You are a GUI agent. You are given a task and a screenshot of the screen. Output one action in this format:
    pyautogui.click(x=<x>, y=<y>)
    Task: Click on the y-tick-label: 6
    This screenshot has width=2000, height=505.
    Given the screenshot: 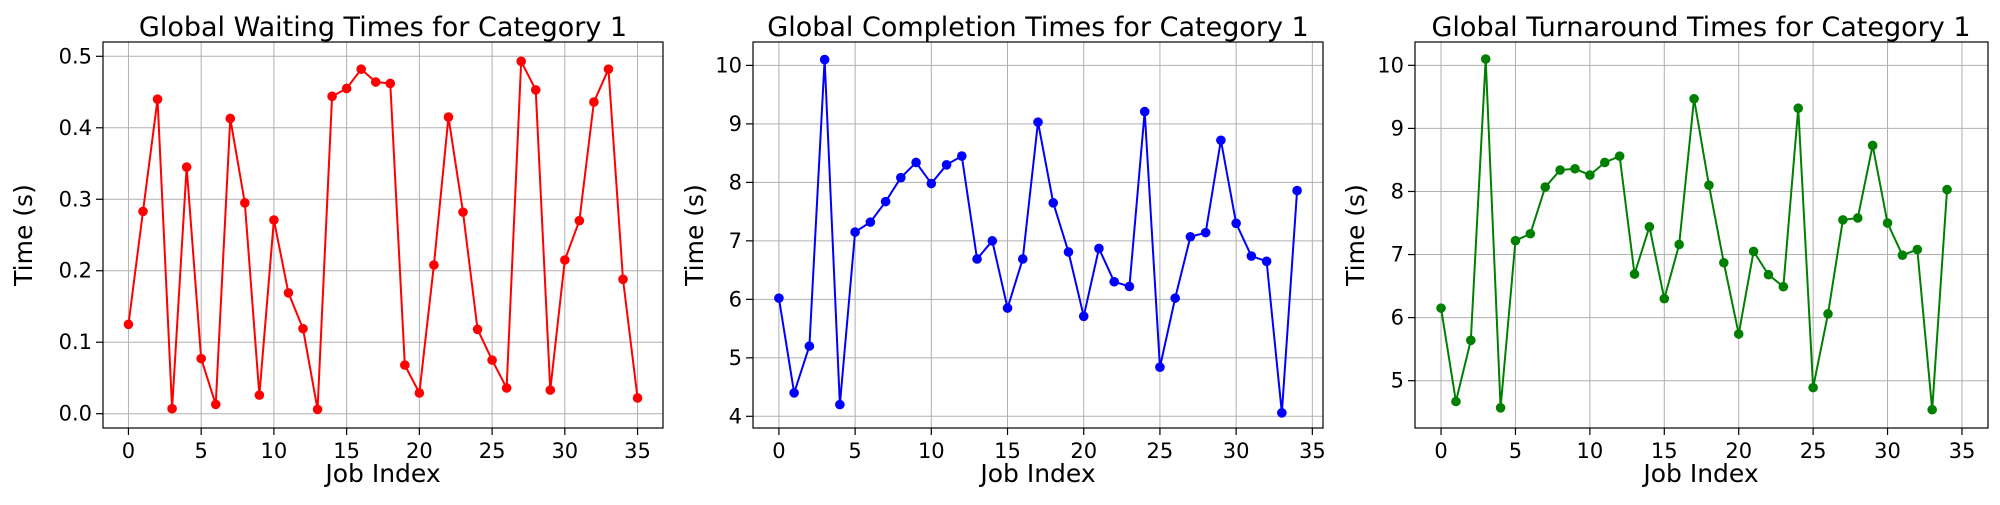 What is the action you would take?
    pyautogui.click(x=735, y=299)
    